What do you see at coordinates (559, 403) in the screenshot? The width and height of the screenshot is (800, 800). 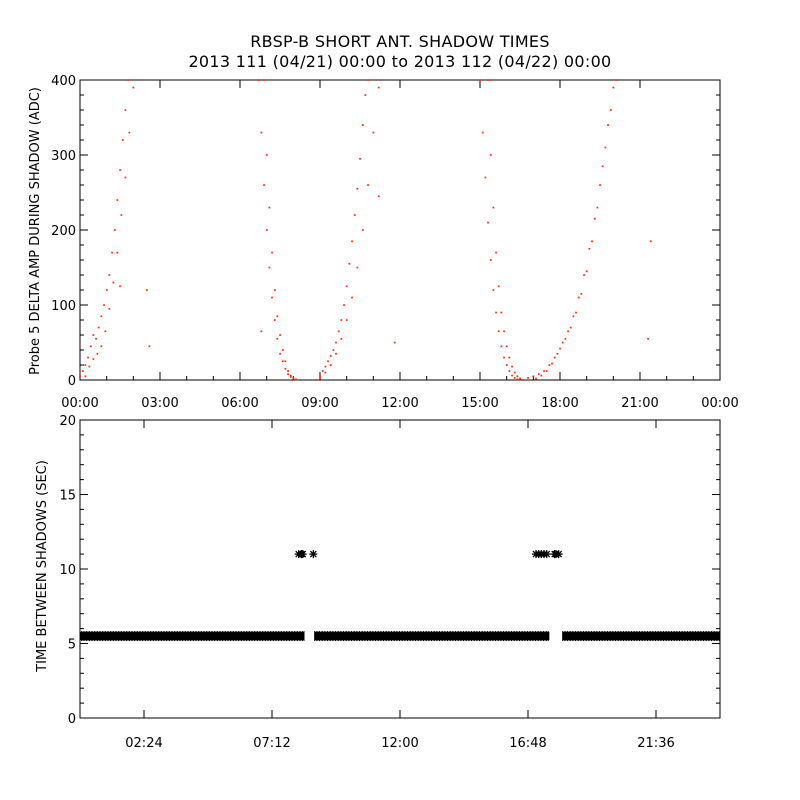 I see `top-x-tick-label: 18:00` at bounding box center [559, 403].